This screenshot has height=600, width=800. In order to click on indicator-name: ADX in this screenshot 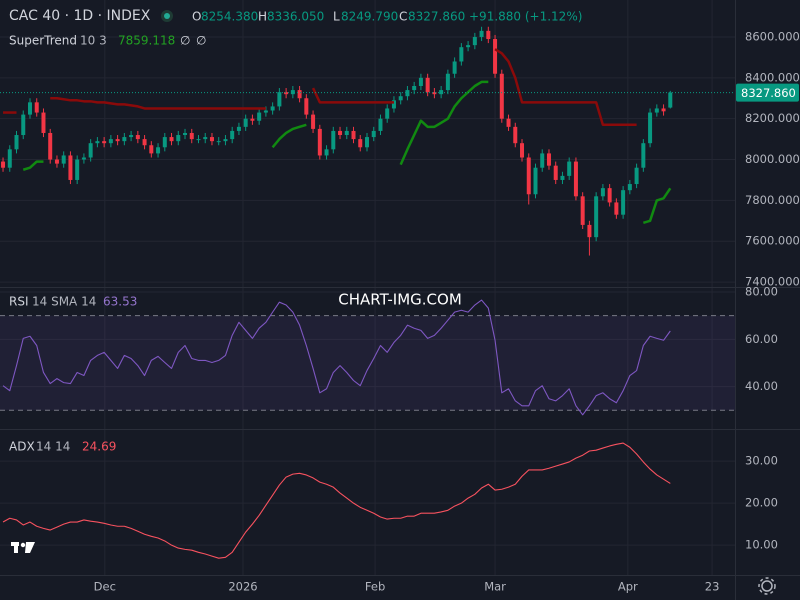, I will do `click(22, 447)`.